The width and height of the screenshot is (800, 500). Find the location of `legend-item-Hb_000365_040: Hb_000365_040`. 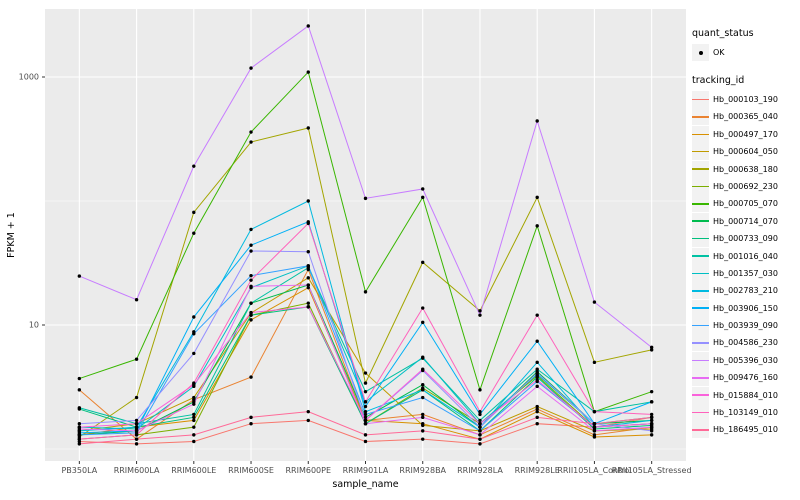

legend-item-Hb_000365_040: Hb_000365_040 is located at coordinates (745, 117).